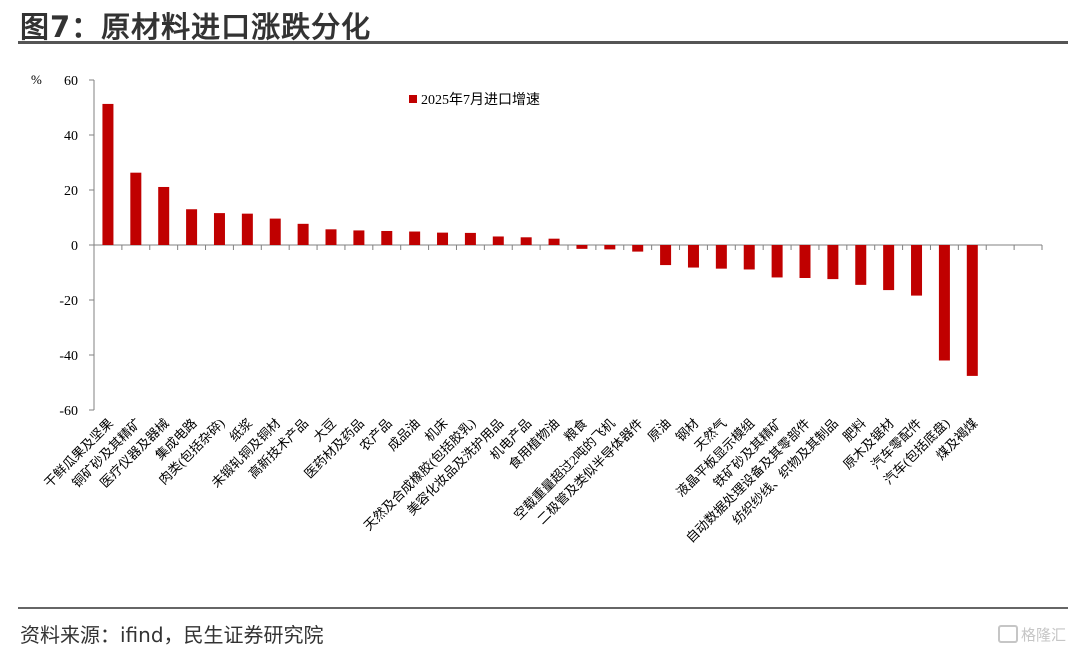 This screenshot has width=1080, height=652. I want to click on x-category-label: 原油, so click(659, 430).